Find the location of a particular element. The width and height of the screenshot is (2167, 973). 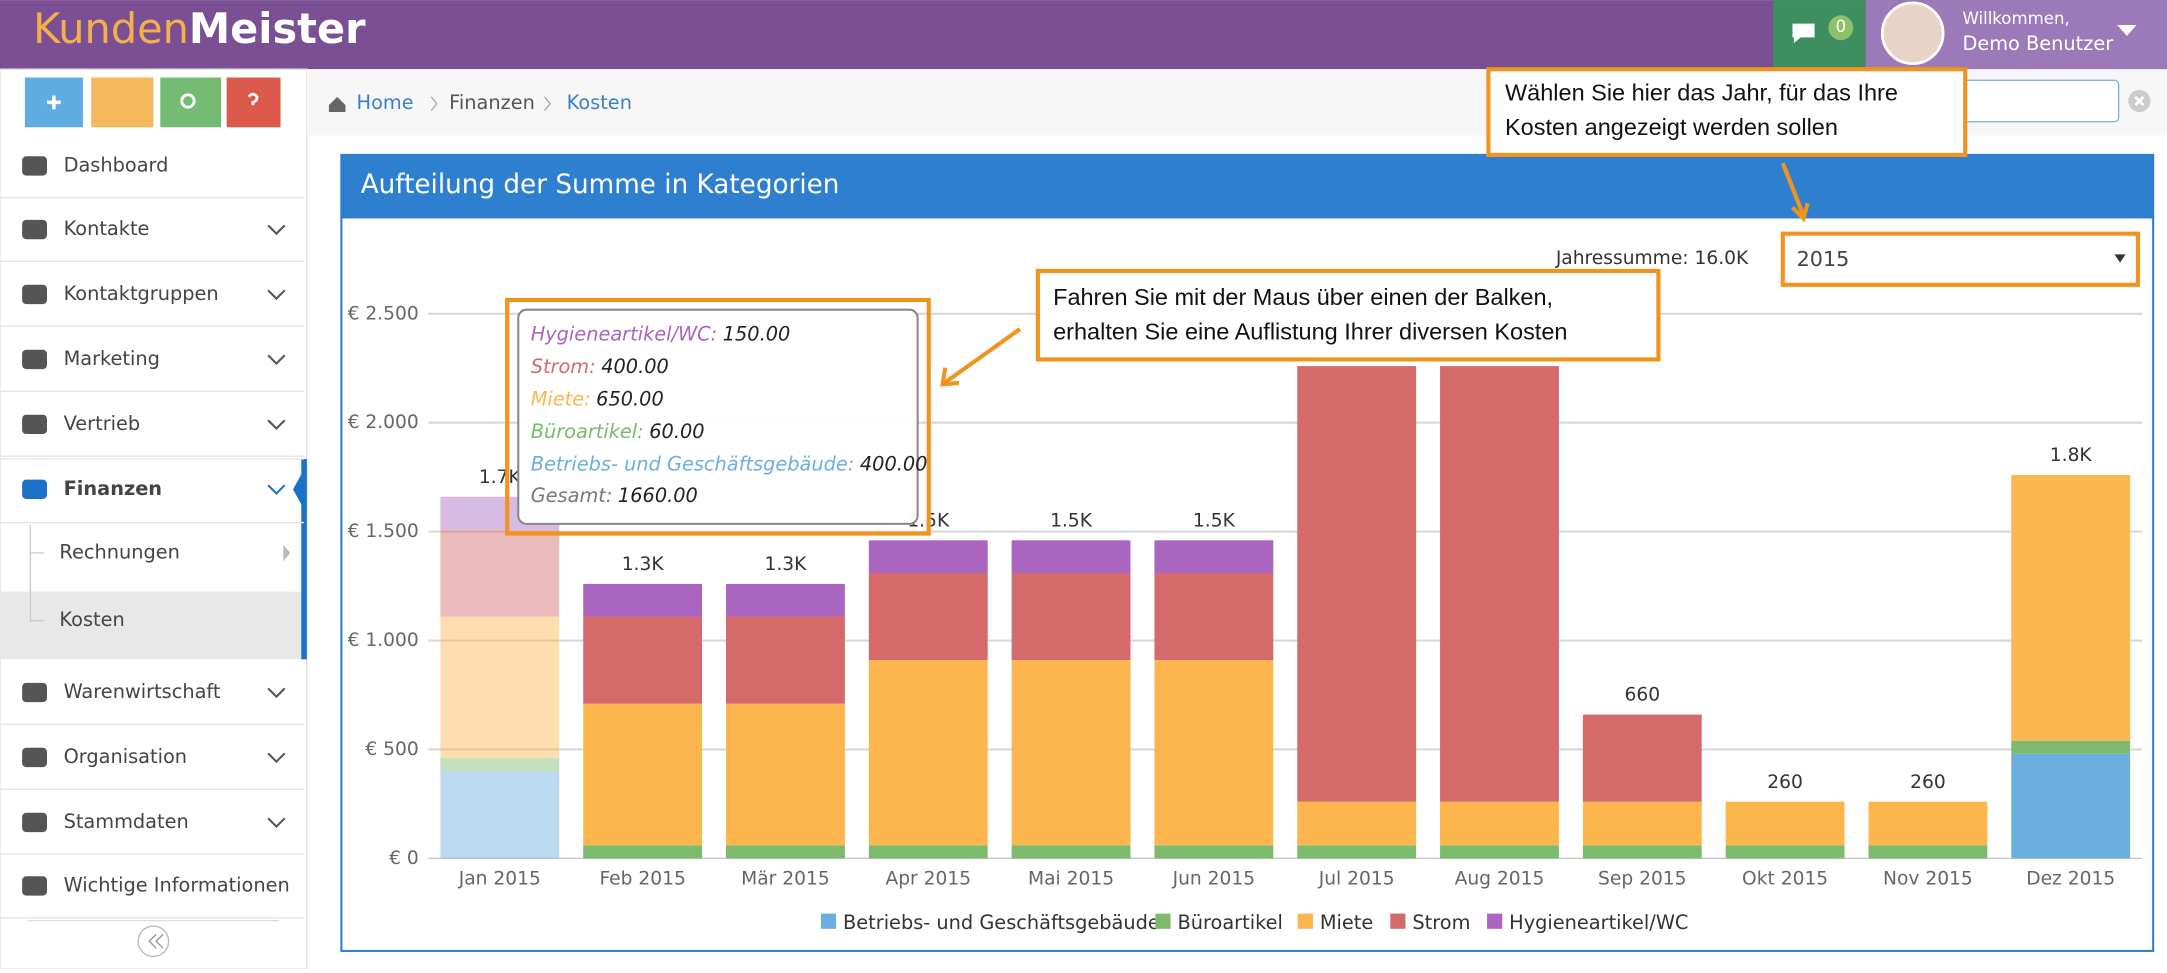

panel-header is located at coordinates (1247, 186).